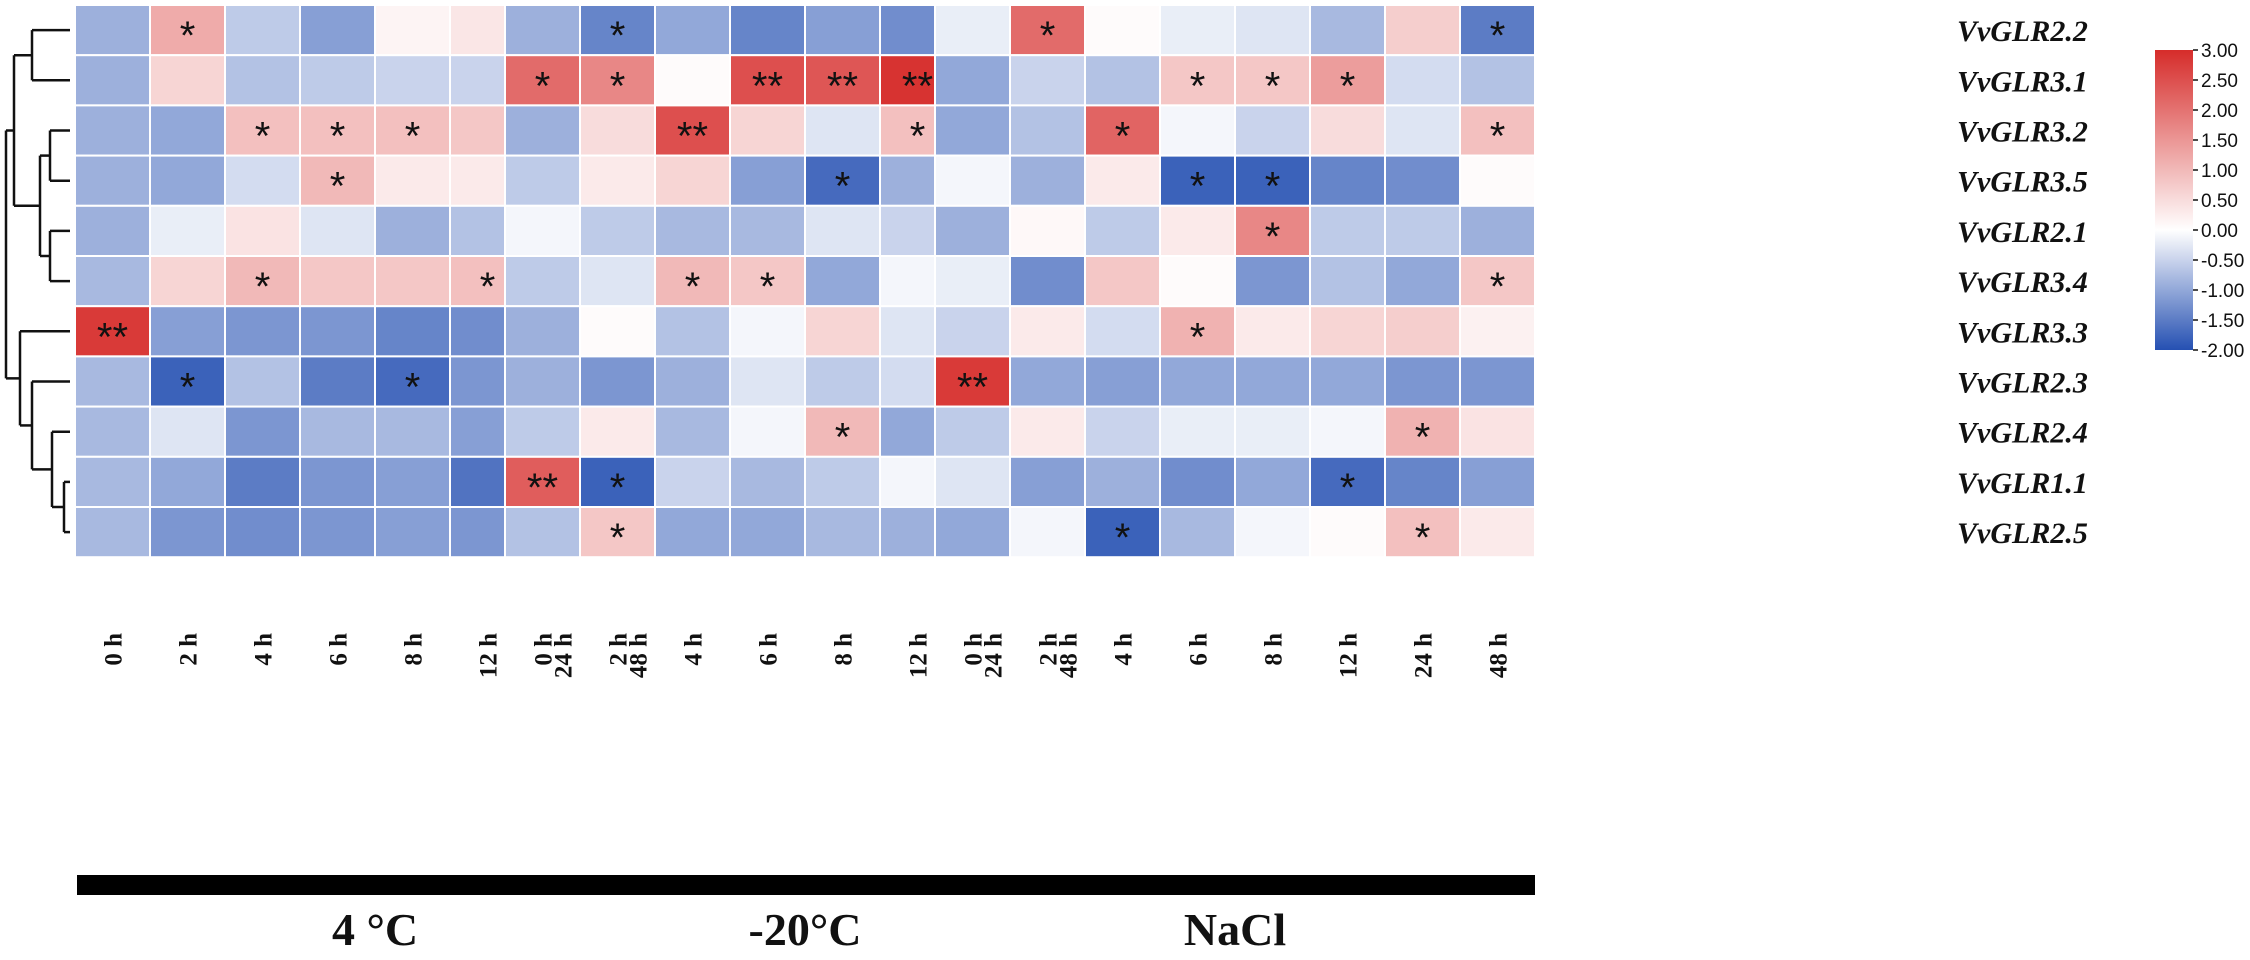 The image size is (2250, 960). I want to click on colorbar-tick-label: 2.00, so click(2219, 111).